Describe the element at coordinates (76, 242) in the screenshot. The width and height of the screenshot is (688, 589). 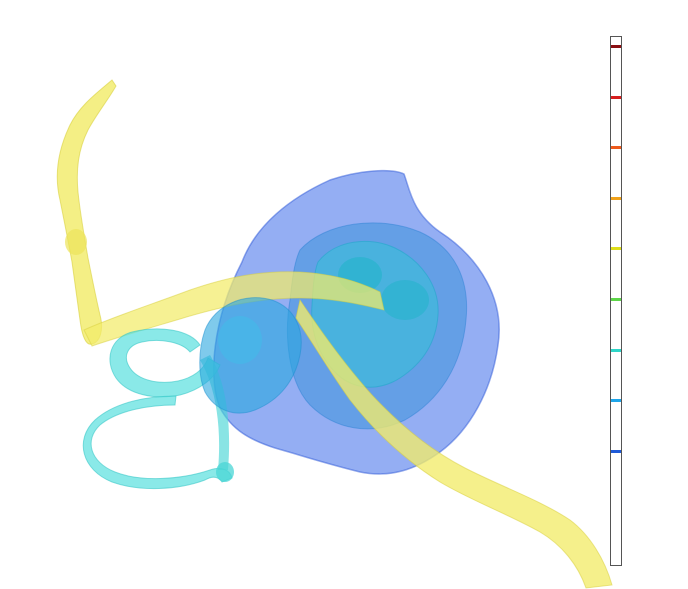
I see `nerve-canal-node` at that location.